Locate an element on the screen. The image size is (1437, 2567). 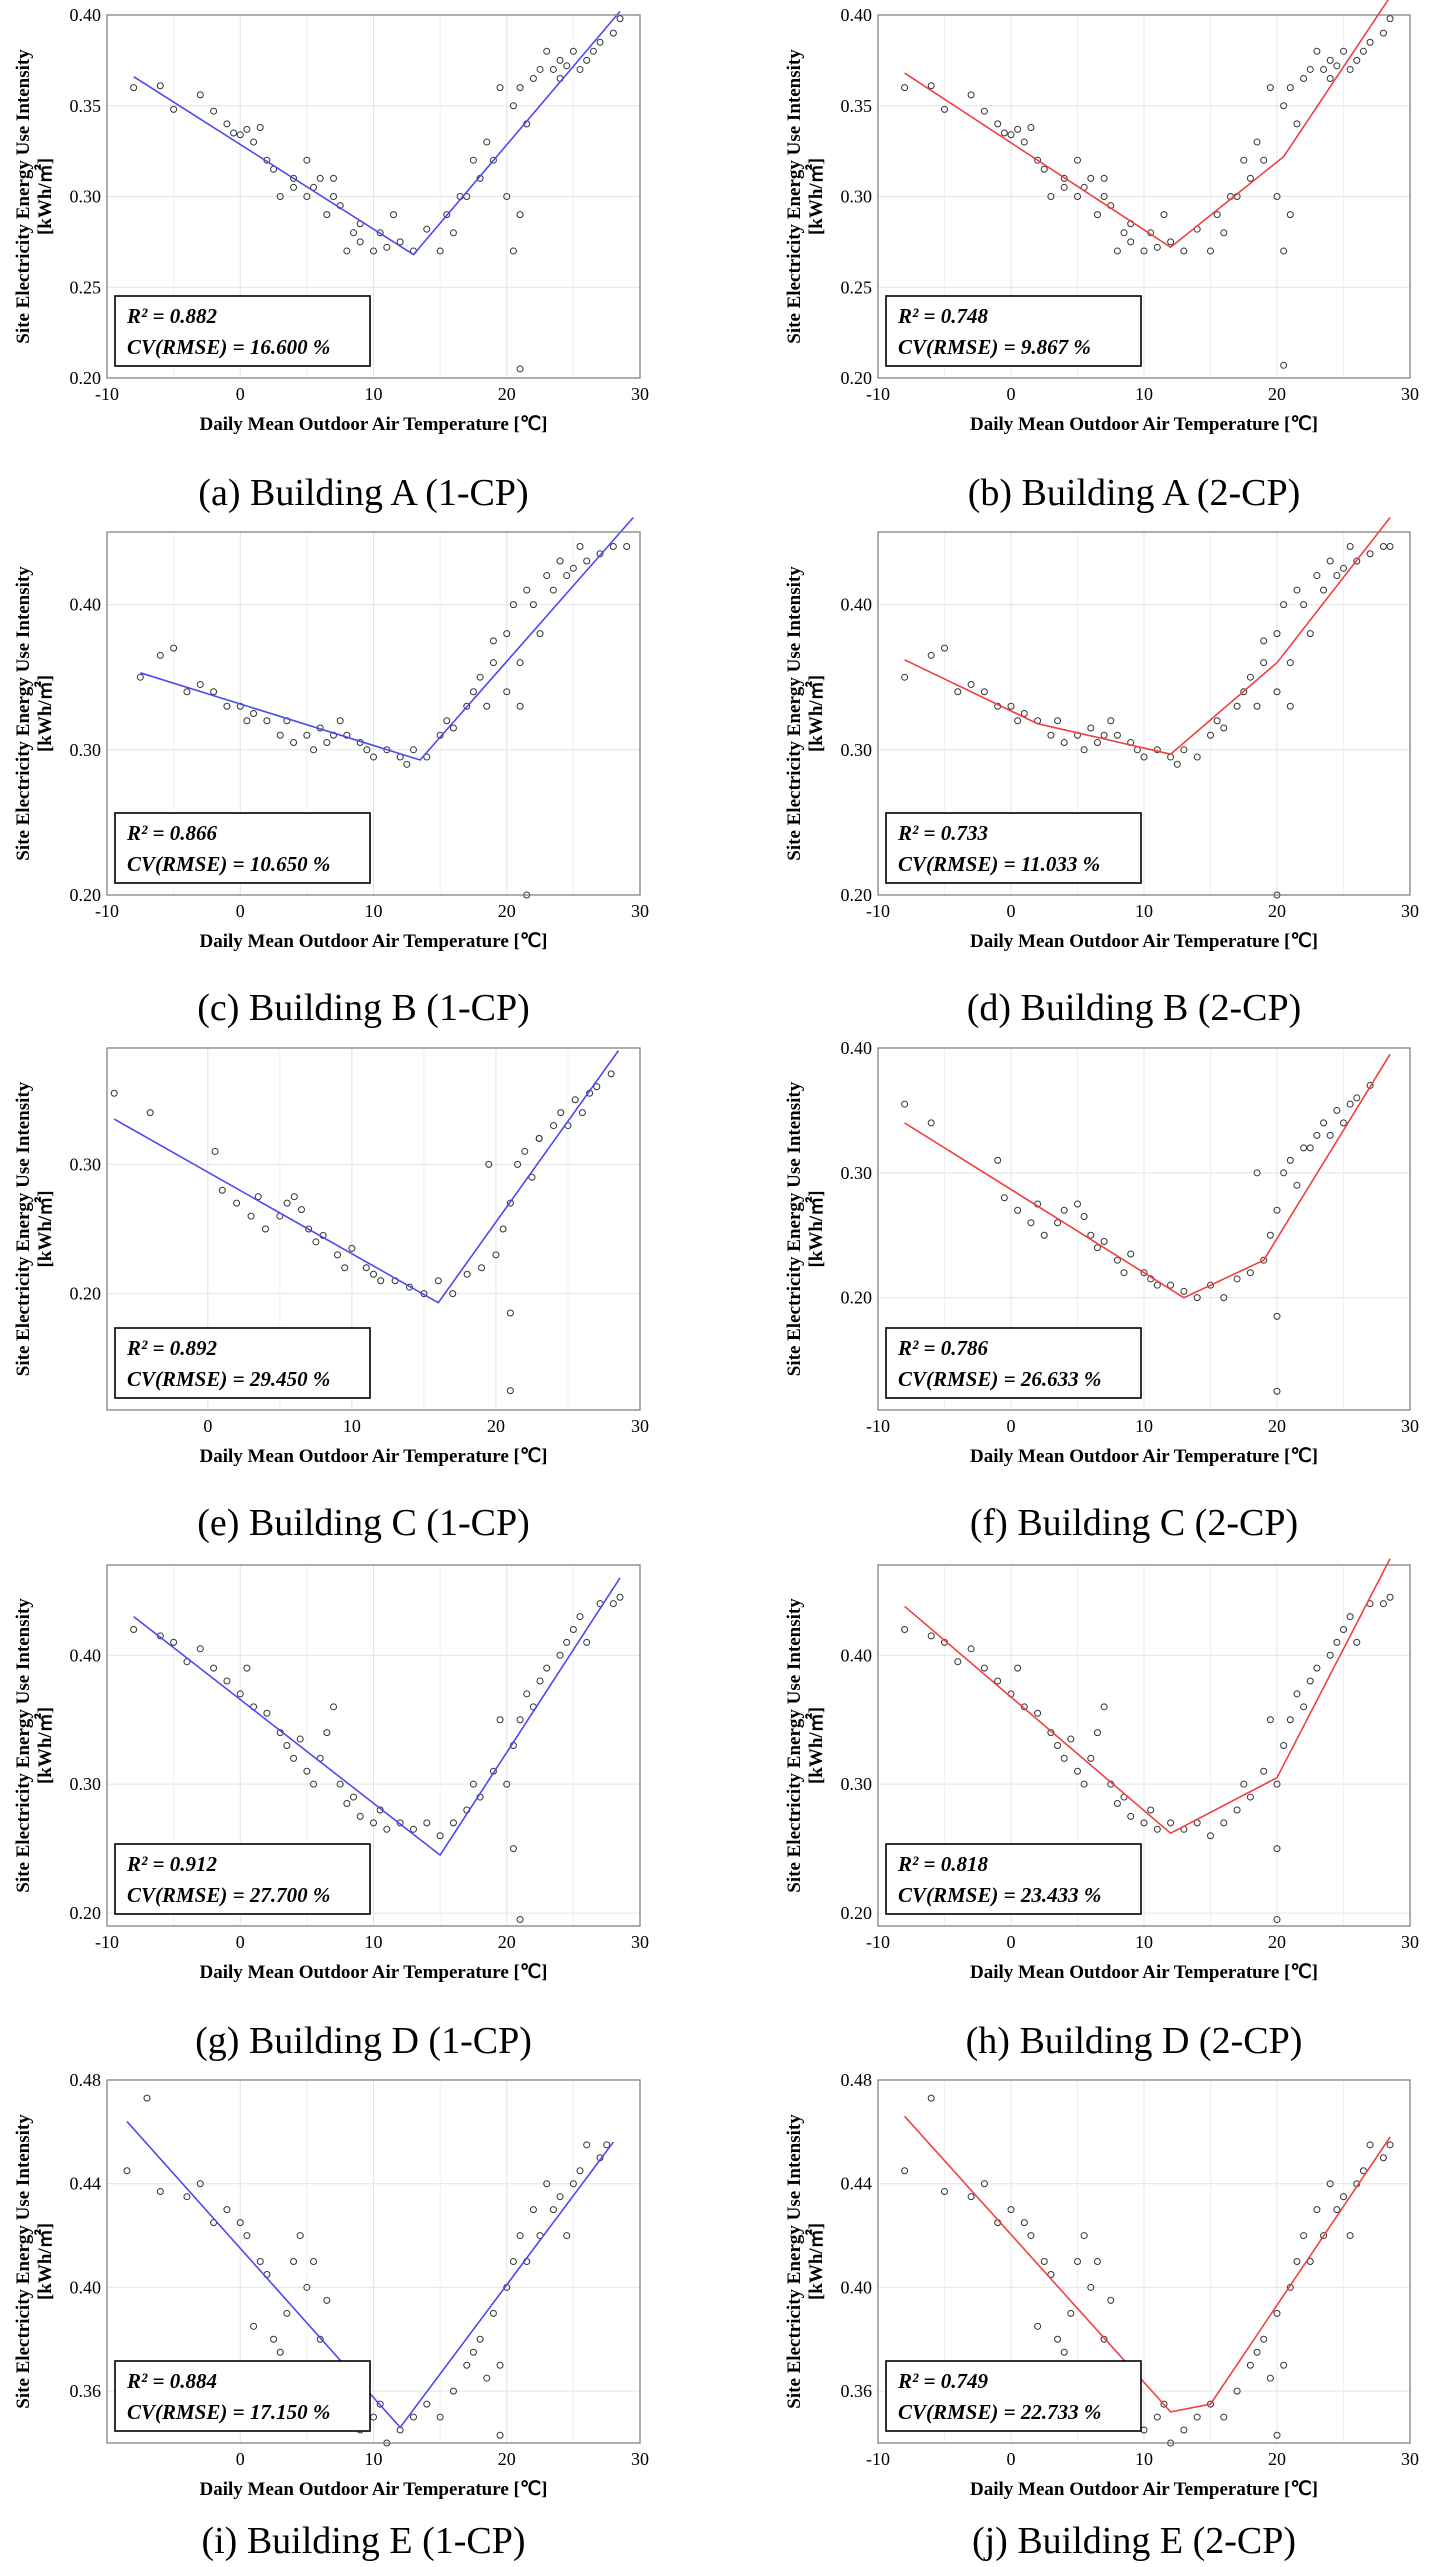
panel-caption: (c) Building B (1-CP) is located at coordinates (363, 1008).